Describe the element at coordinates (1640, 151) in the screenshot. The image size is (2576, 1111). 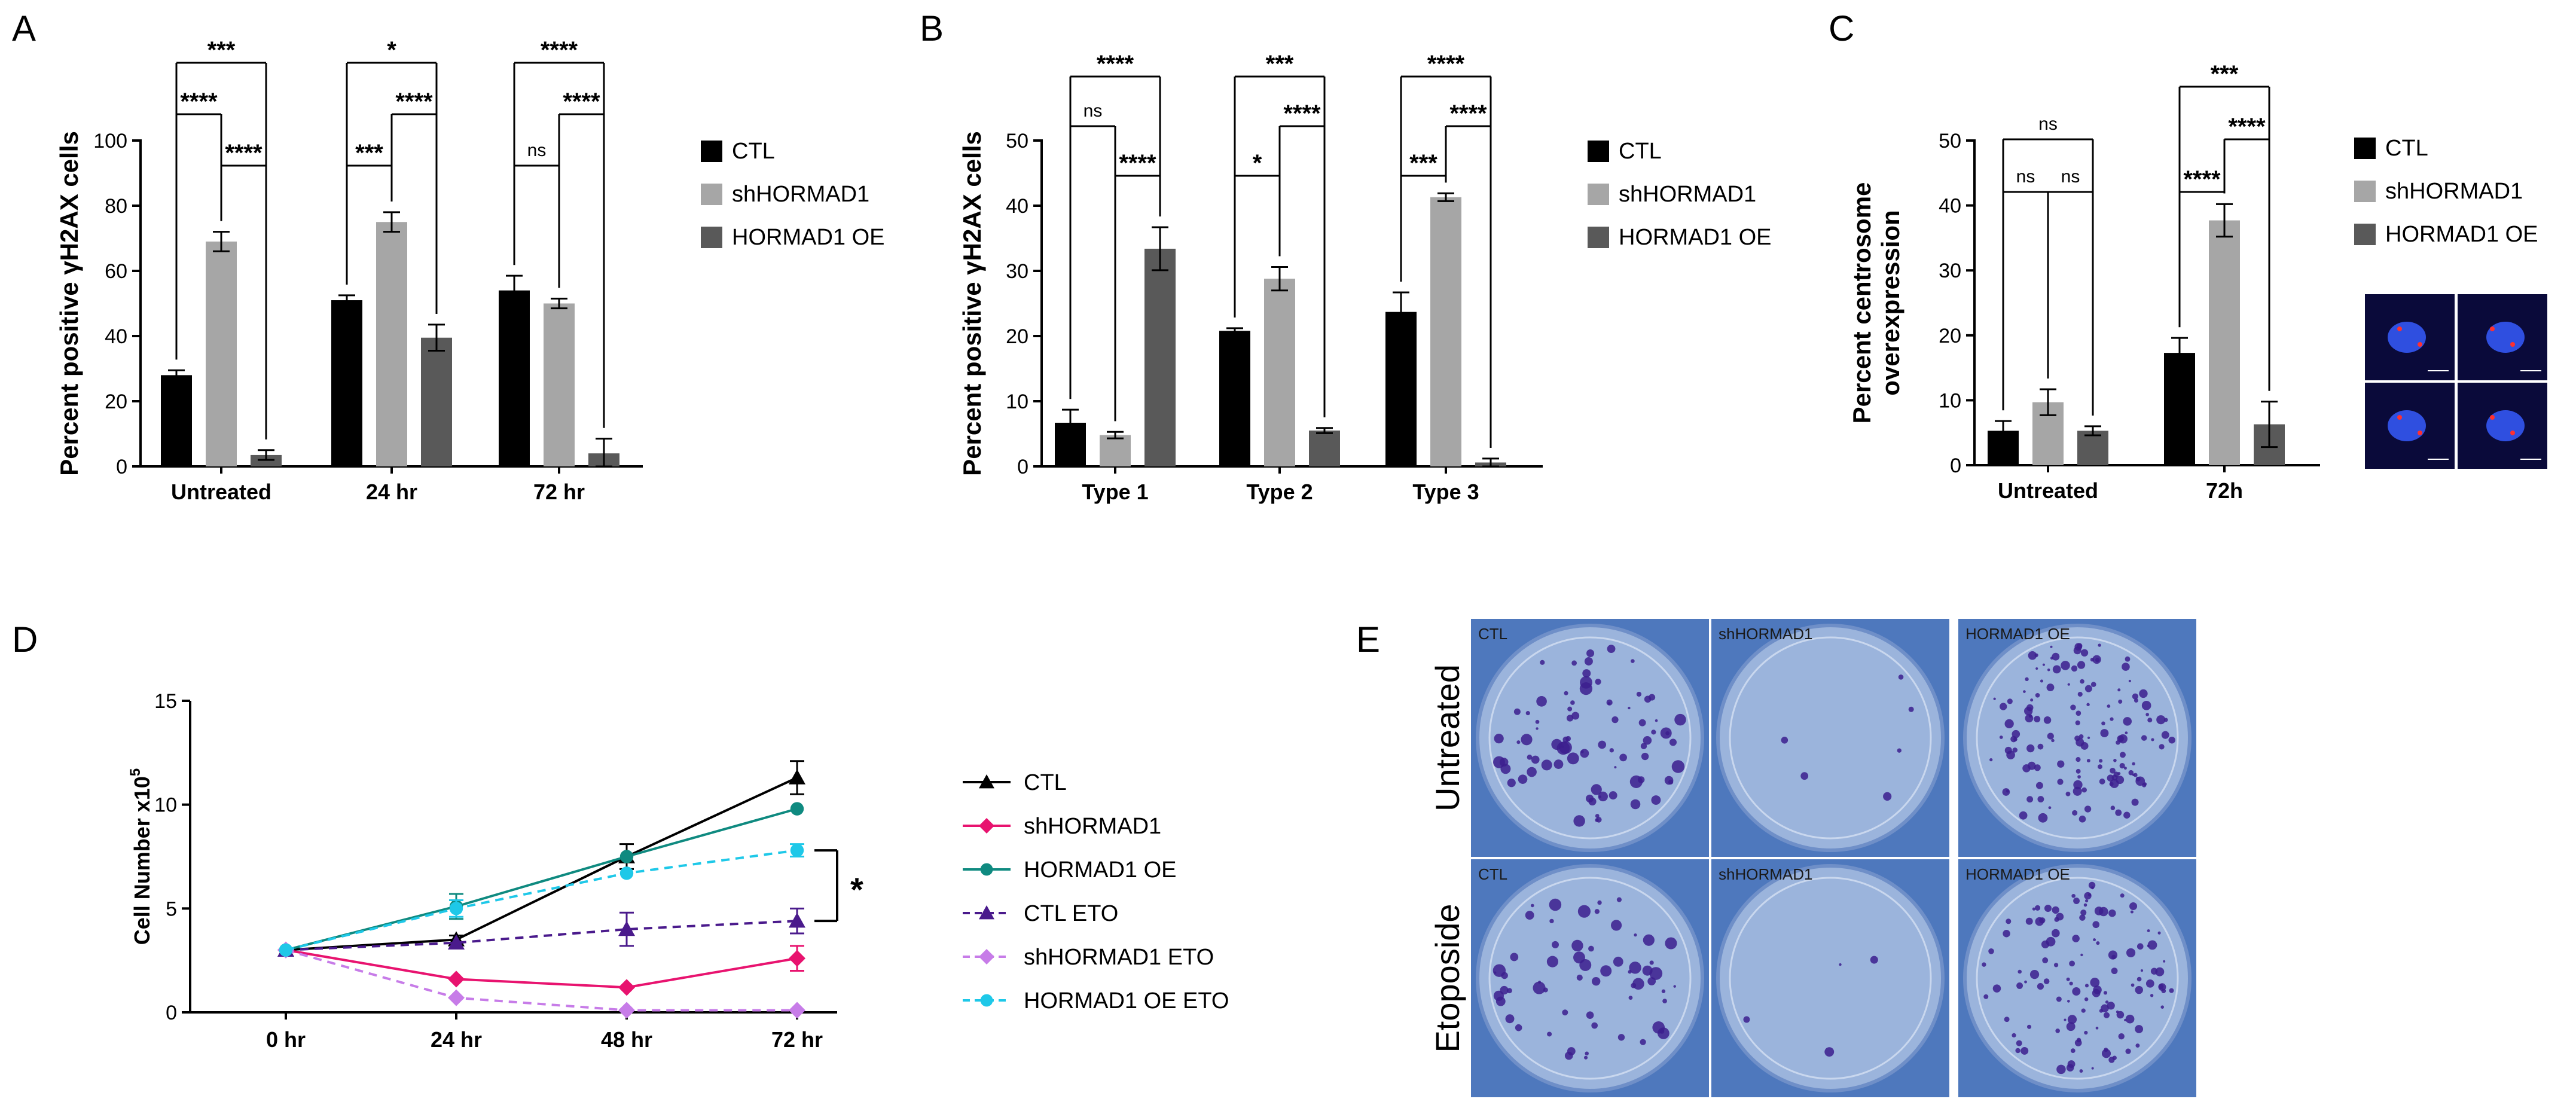
I see `legend-label: CTL` at that location.